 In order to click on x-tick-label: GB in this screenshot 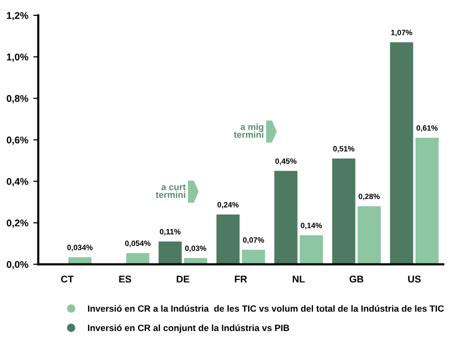, I will do `click(357, 279)`.